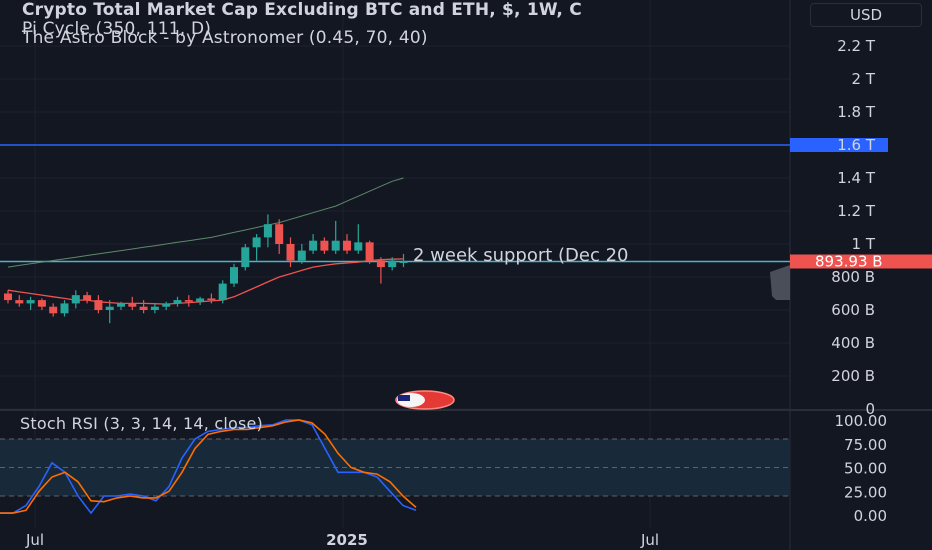  Describe the element at coordinates (141, 423) in the screenshot. I see `stoch-rsi-title: Stoch RSI (3, 3, 14, 14, close)` at that location.